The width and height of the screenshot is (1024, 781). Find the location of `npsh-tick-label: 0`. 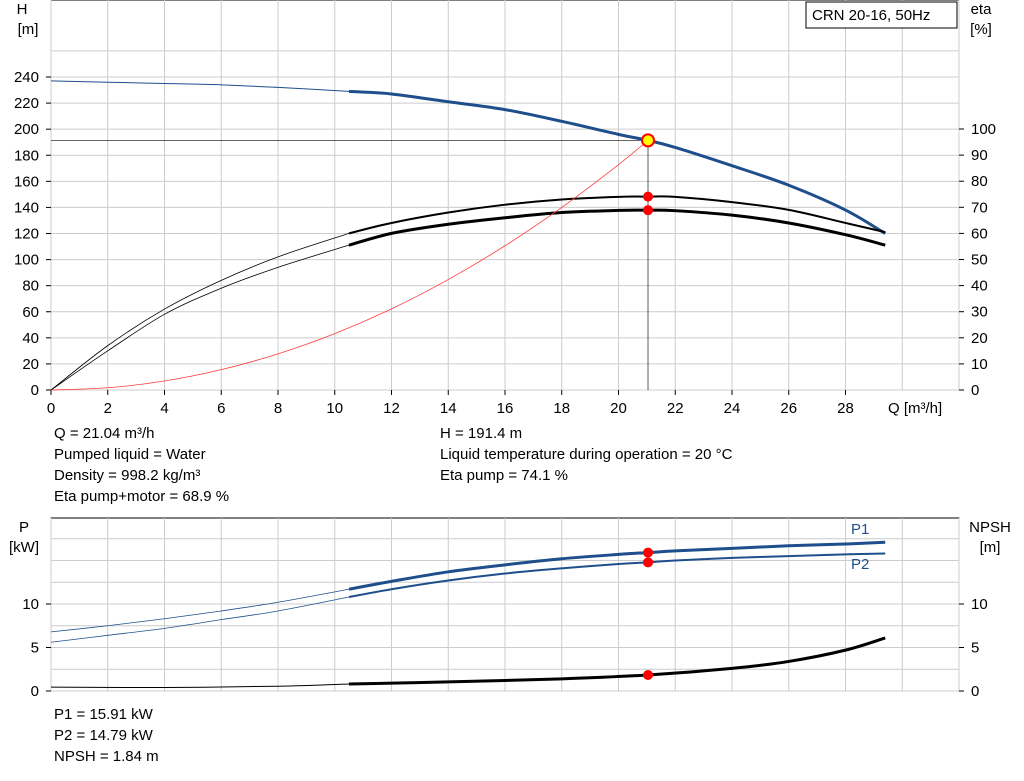

npsh-tick-label: 0 is located at coordinates (975, 691).